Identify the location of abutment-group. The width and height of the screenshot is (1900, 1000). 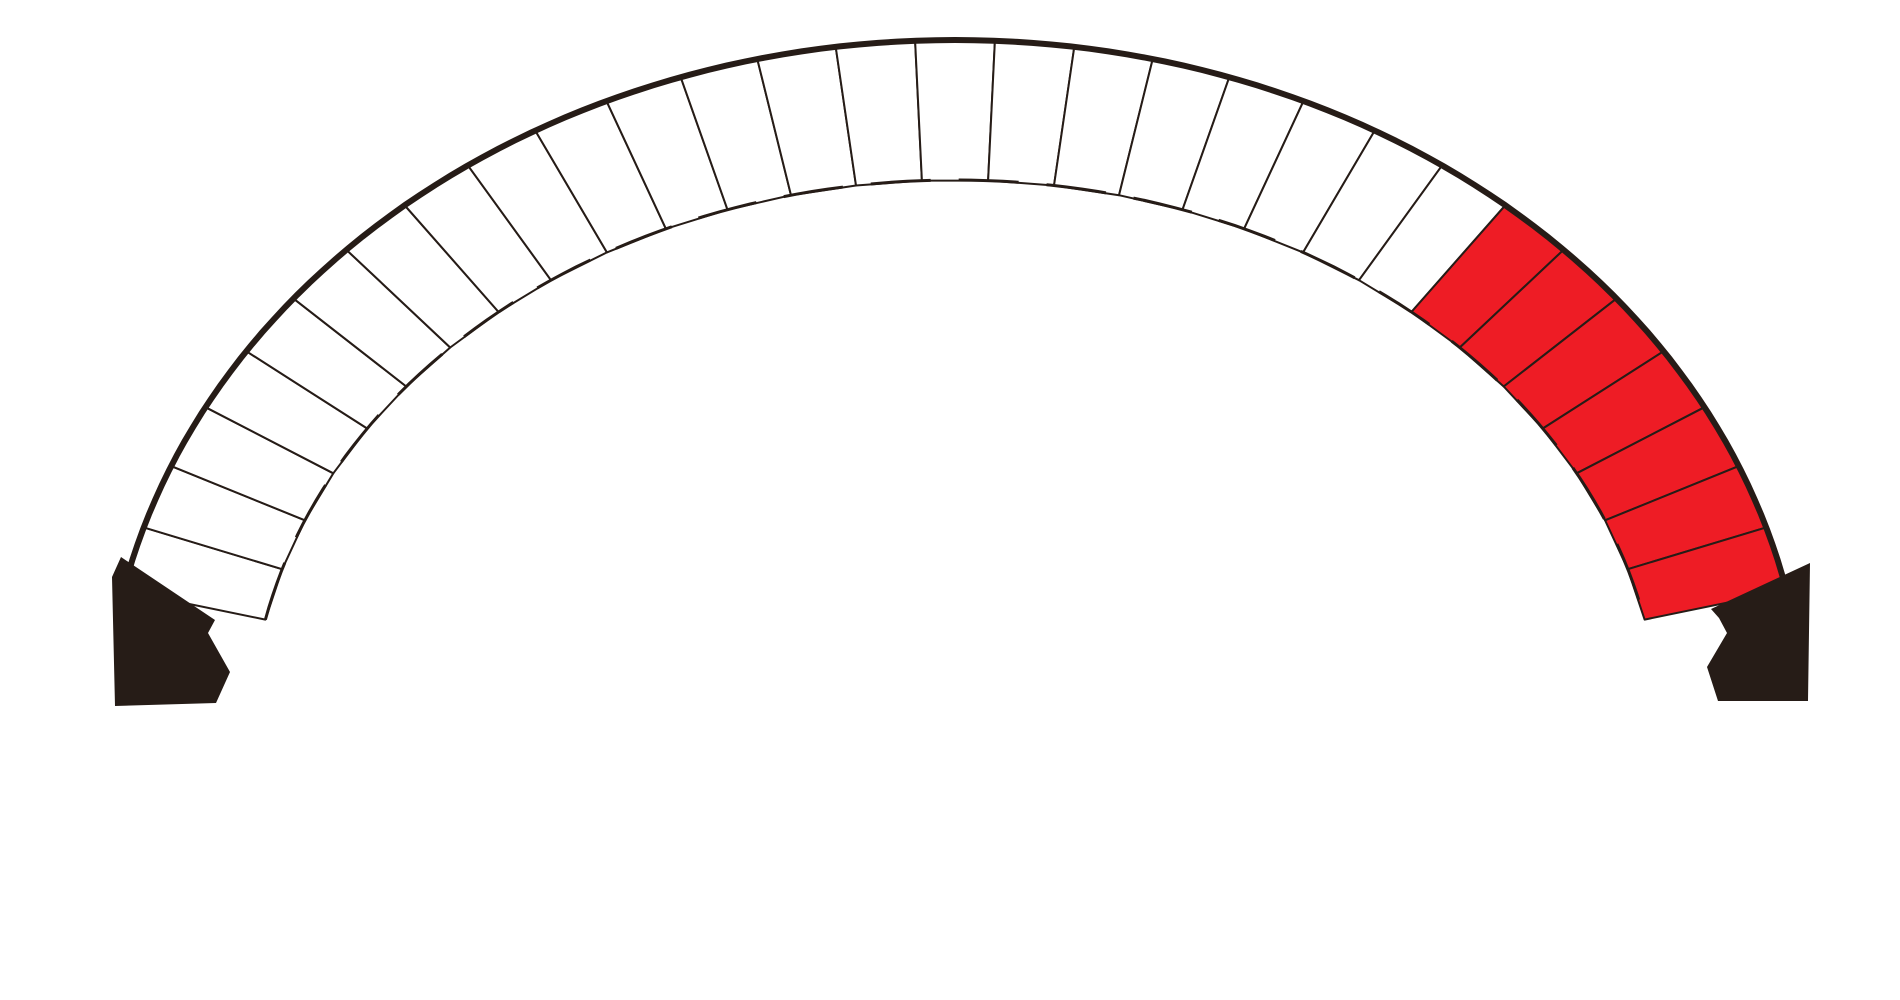
(961, 631).